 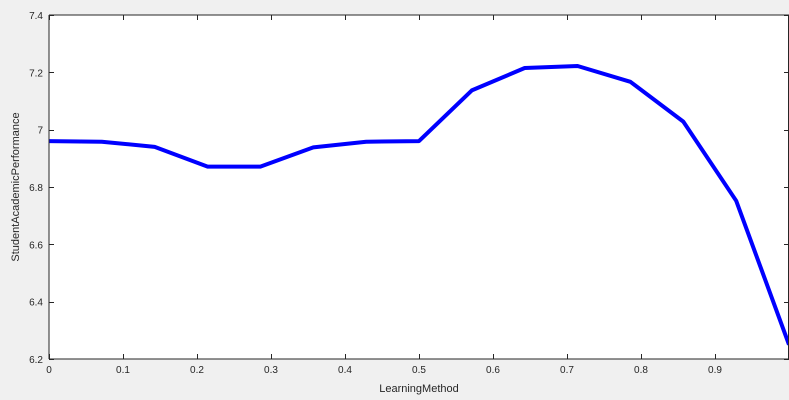 What do you see at coordinates (715, 370) in the screenshot?
I see `x-tick-label: 0.9` at bounding box center [715, 370].